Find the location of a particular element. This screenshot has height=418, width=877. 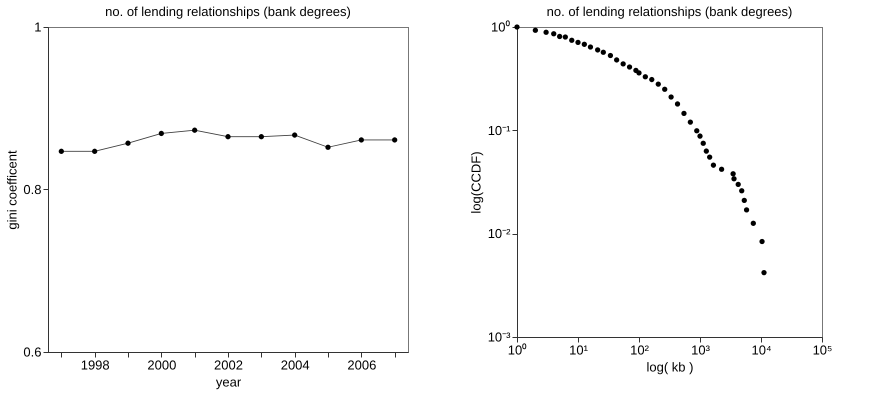

x-tick-label: 10⁴ is located at coordinates (761, 350).